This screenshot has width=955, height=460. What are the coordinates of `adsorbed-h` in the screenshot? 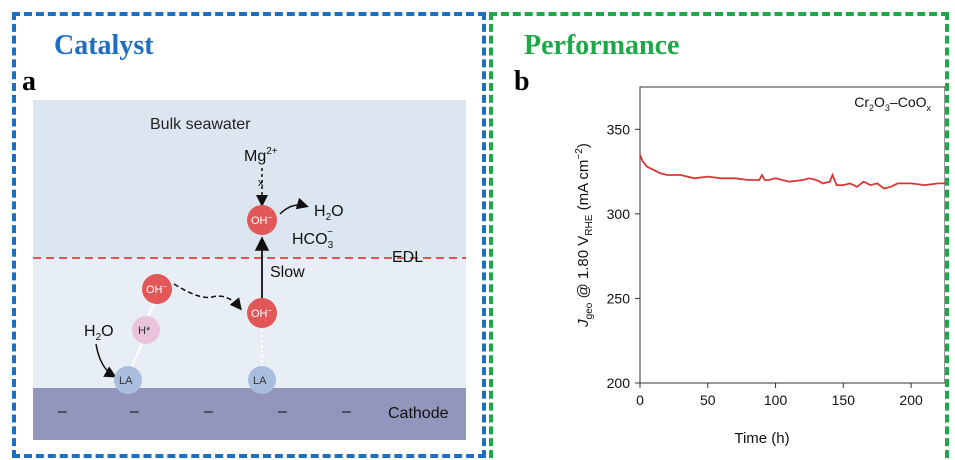 It's located at (146, 330).